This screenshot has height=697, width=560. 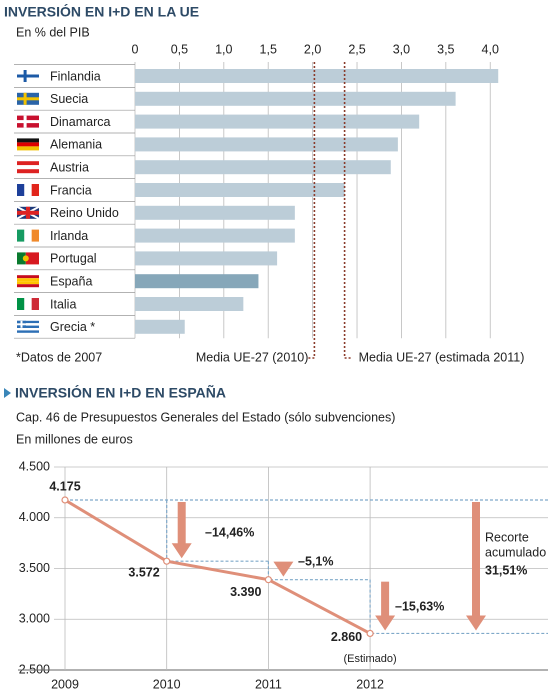 What do you see at coordinates (370, 684) in the screenshot?
I see `x-tick-label: 2012` at bounding box center [370, 684].